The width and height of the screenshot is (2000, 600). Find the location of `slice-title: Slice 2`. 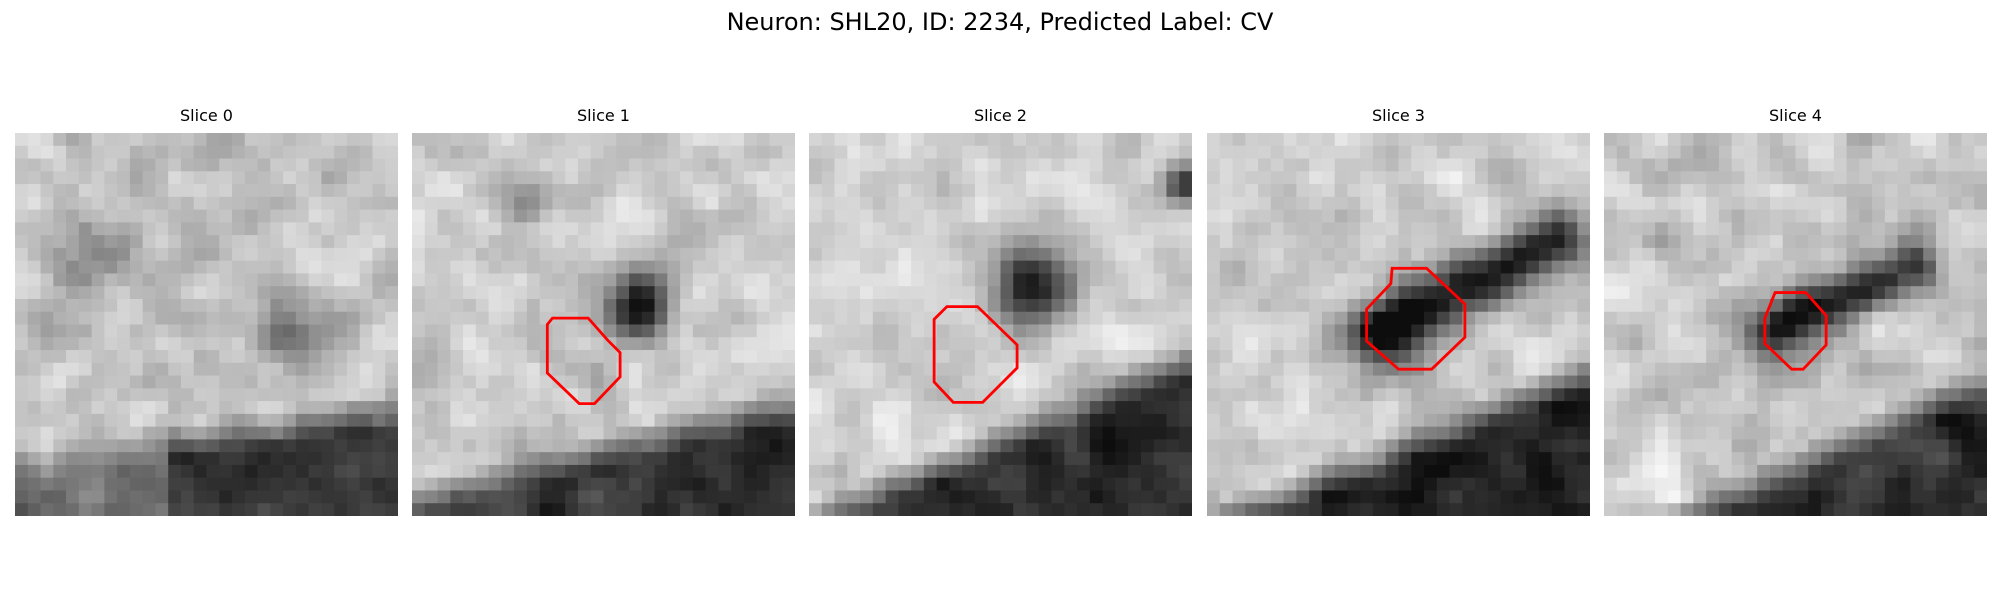

slice-title: Slice 2 is located at coordinates (1000, 116).